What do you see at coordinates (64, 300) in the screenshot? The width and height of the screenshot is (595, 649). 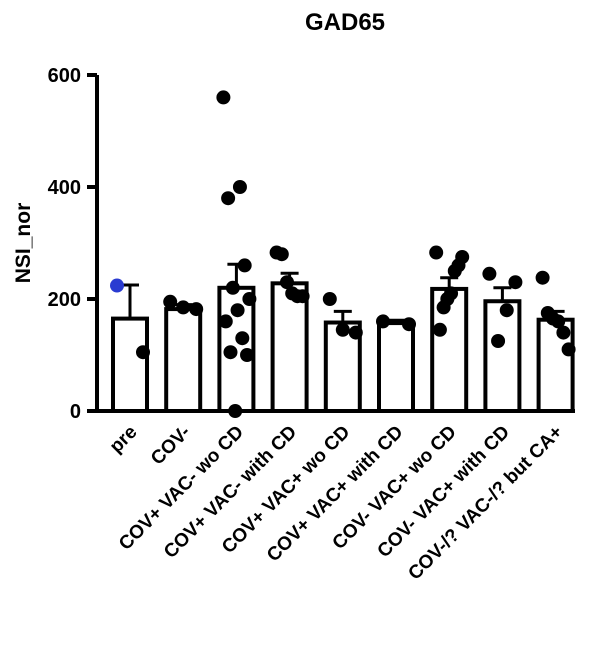 I see `y-tick-label: 200` at bounding box center [64, 300].